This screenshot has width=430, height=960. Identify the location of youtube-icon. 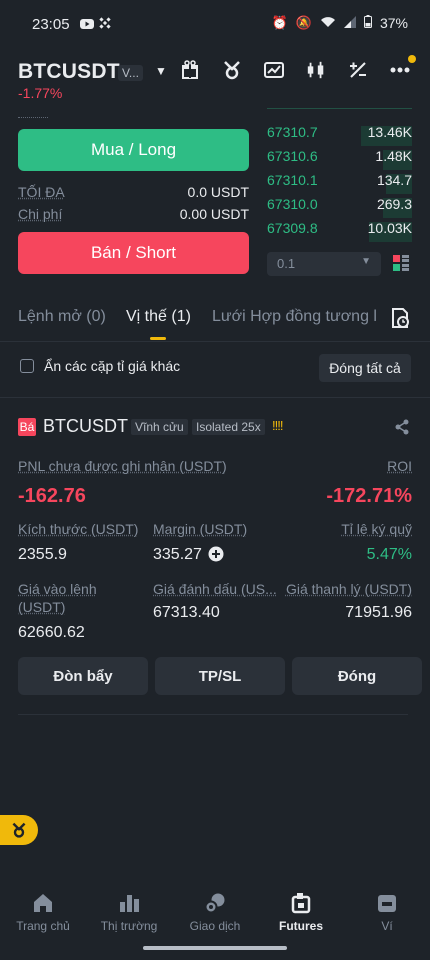
(87, 26).